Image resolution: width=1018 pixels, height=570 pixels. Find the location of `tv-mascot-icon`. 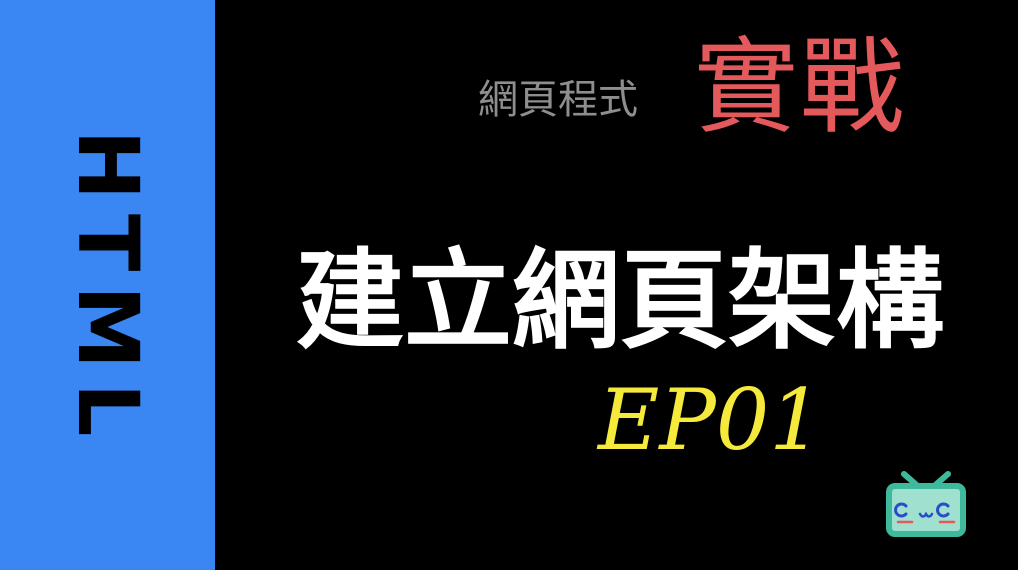

tv-mascot-icon is located at coordinates (926, 505).